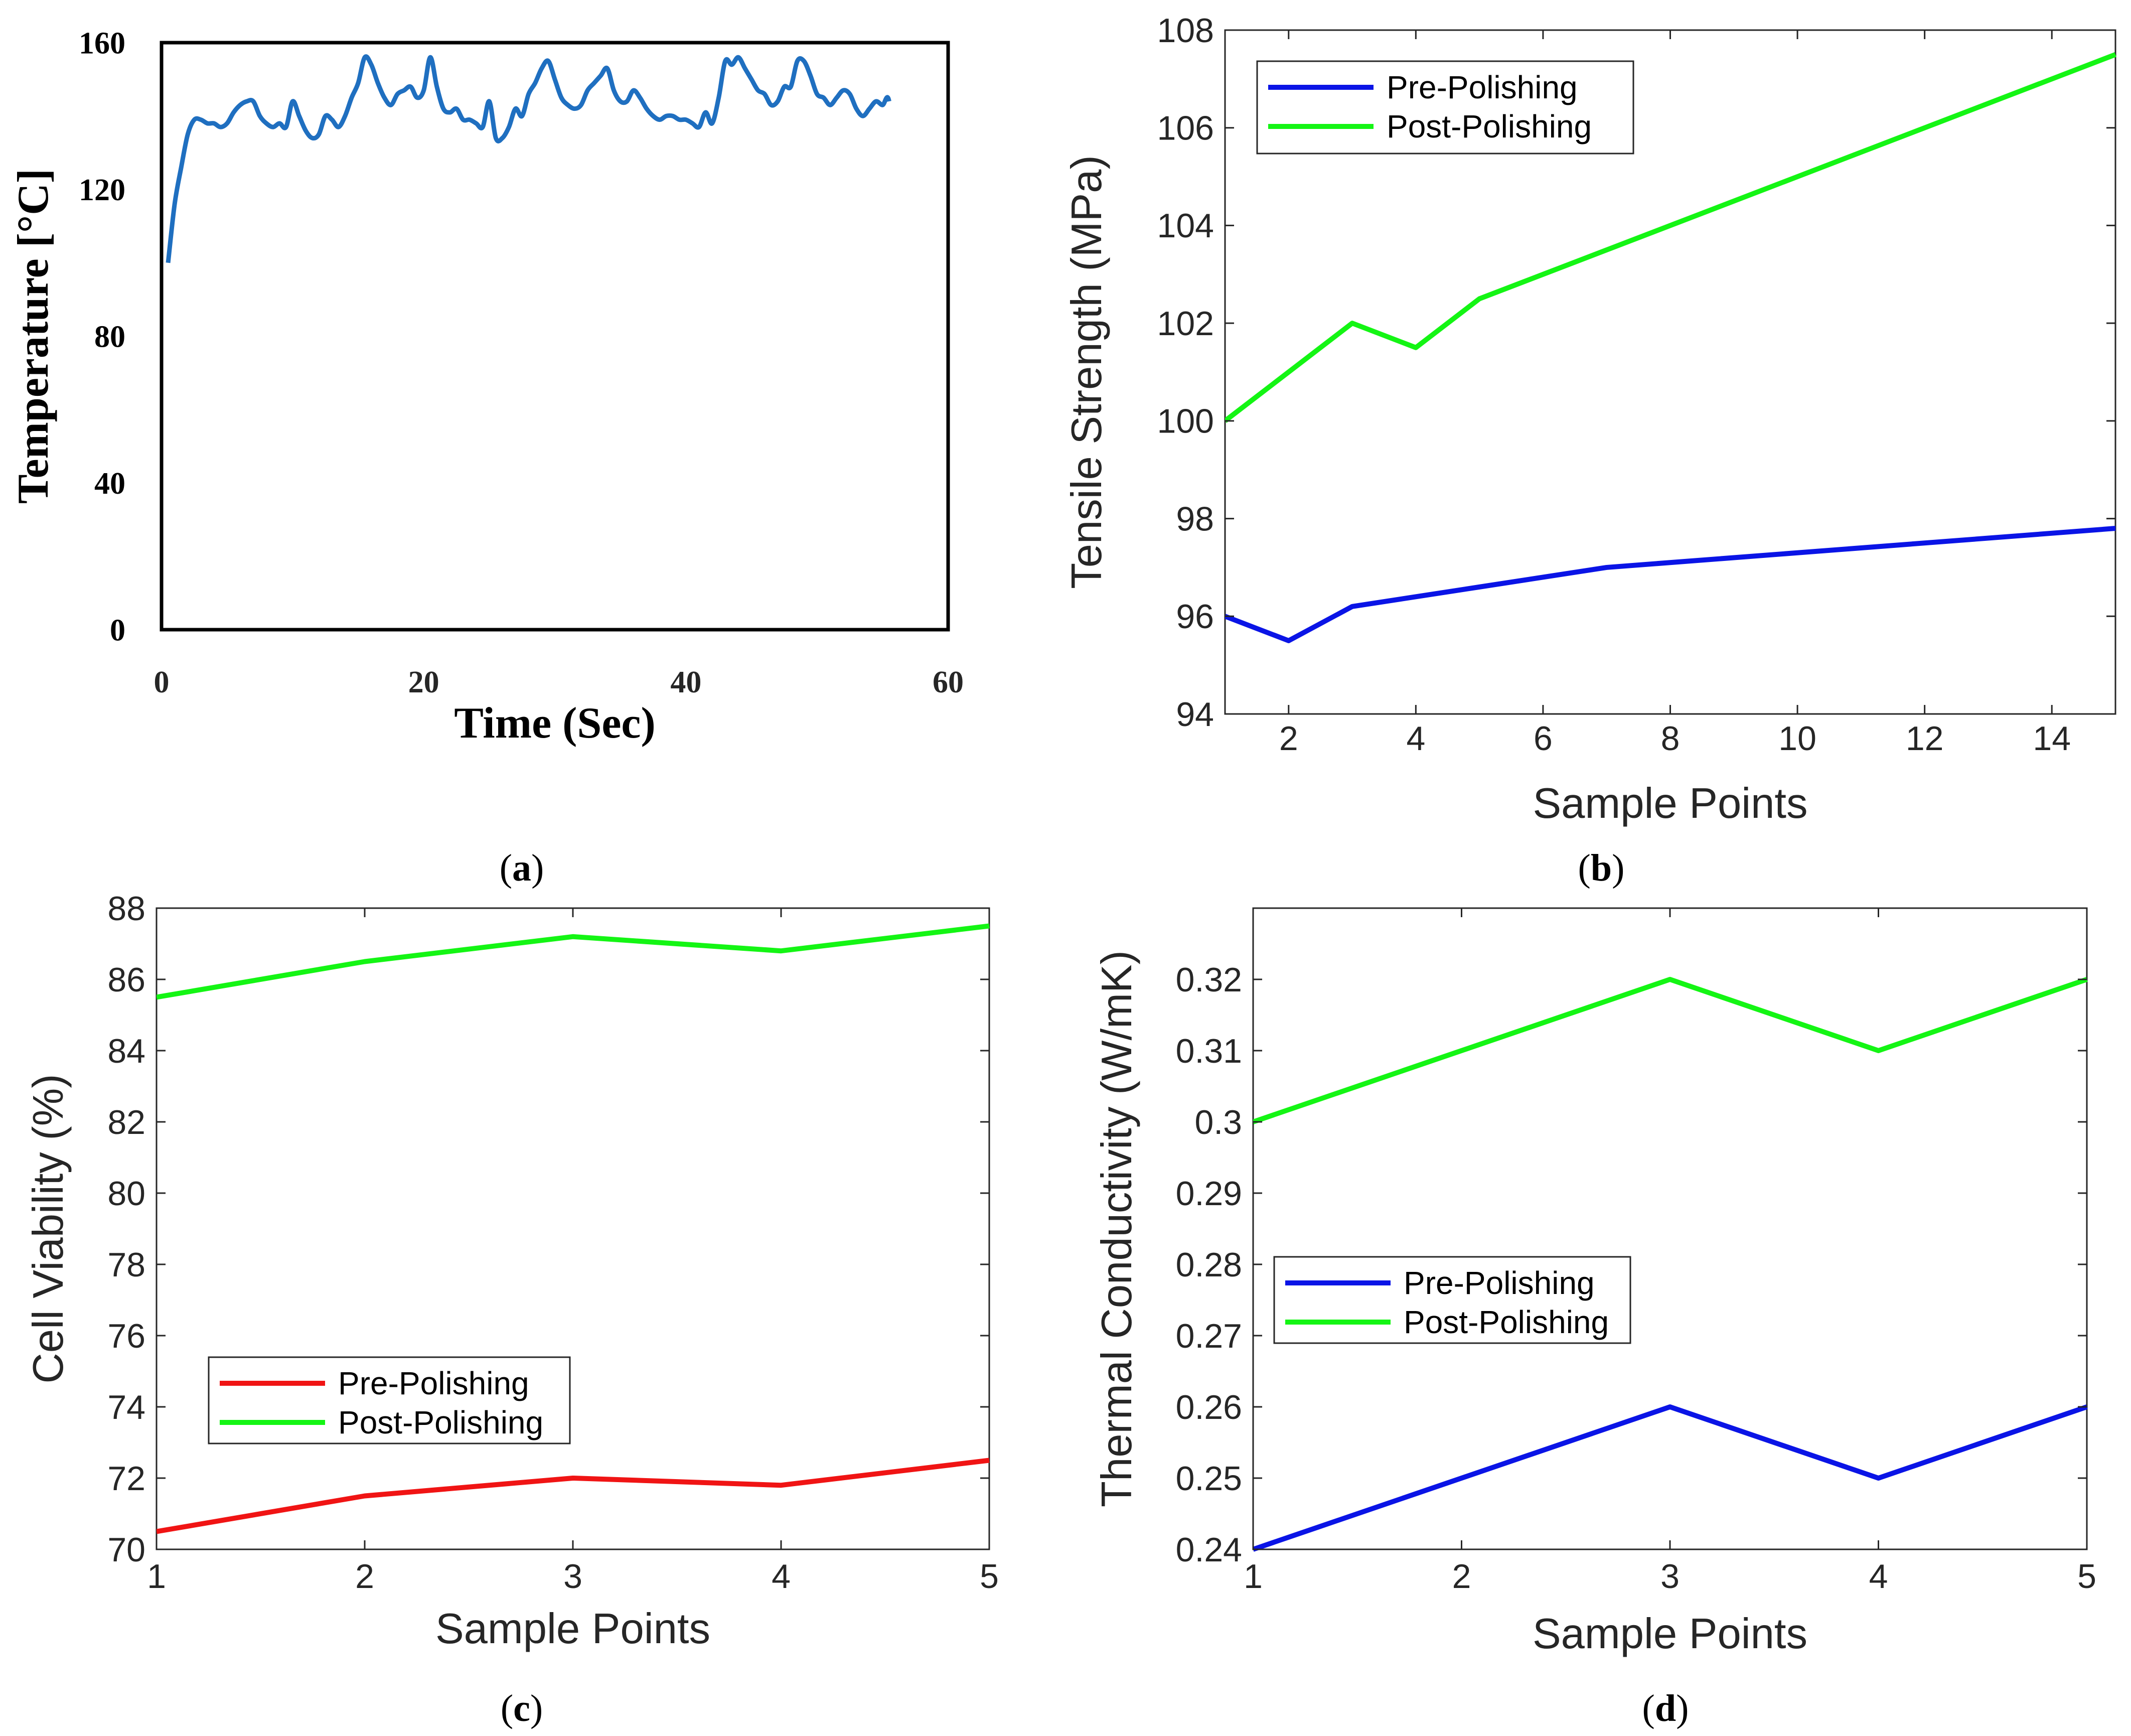 Image resolution: width=2131 pixels, height=1736 pixels. What do you see at coordinates (1209, 1550) in the screenshot?
I see `y-tick-label: 0.24` at bounding box center [1209, 1550].